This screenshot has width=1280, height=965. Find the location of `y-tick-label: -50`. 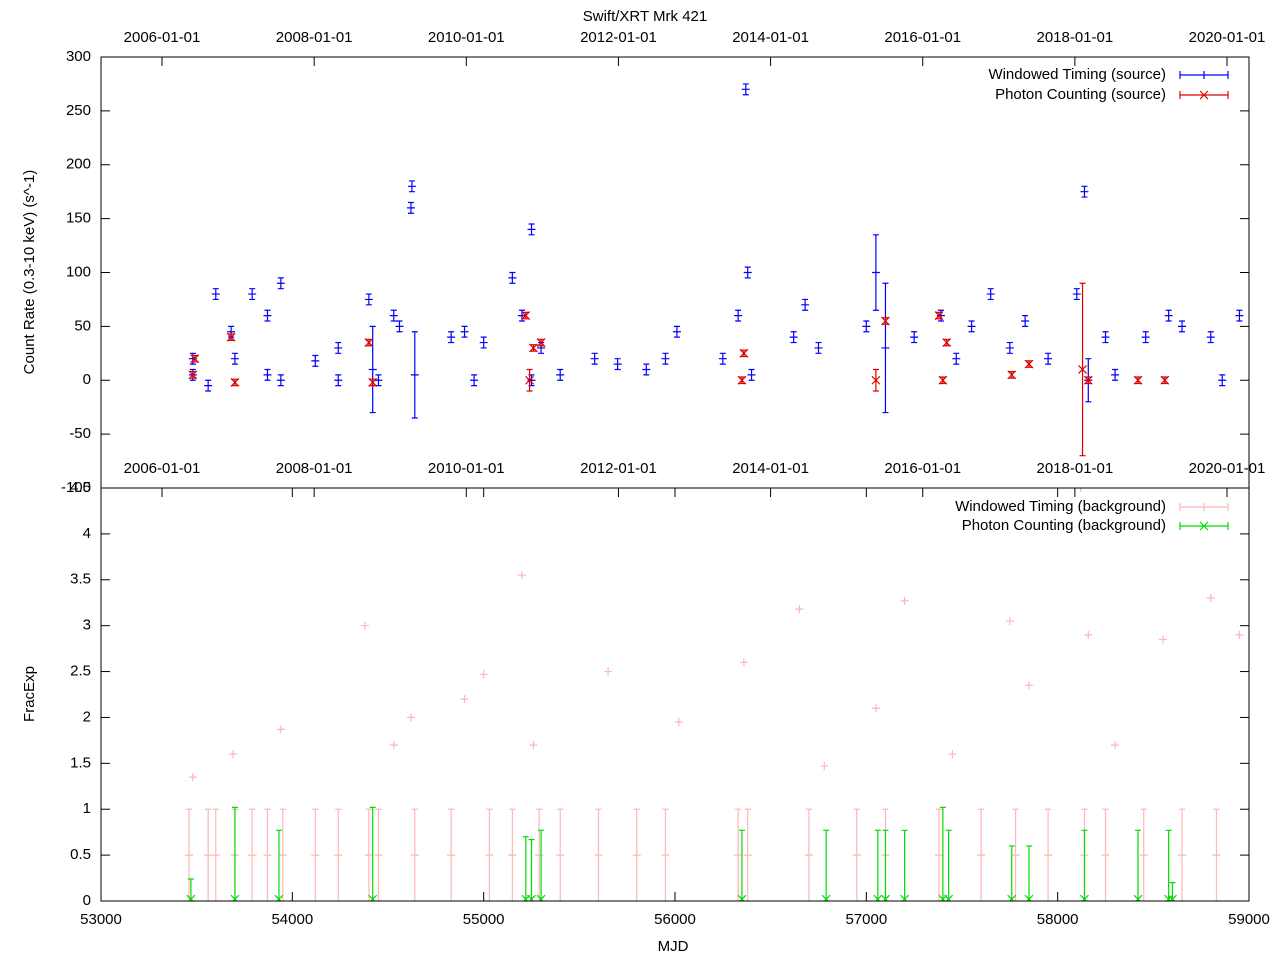

y-tick-label: -50 is located at coordinates (80, 433).